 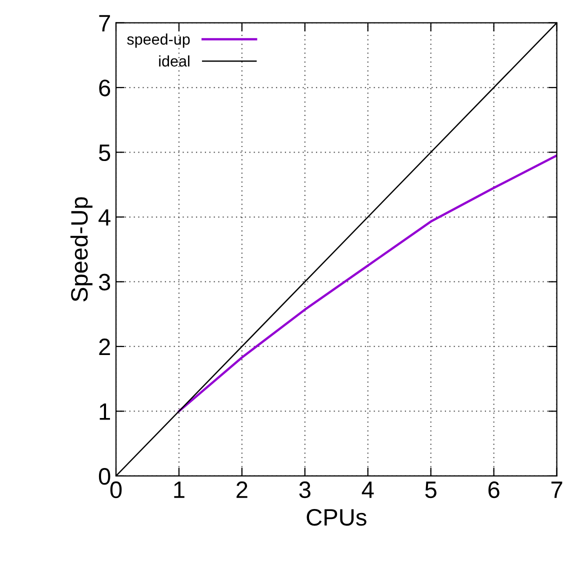 I want to click on x-tick-label: 2, so click(x=242, y=489).